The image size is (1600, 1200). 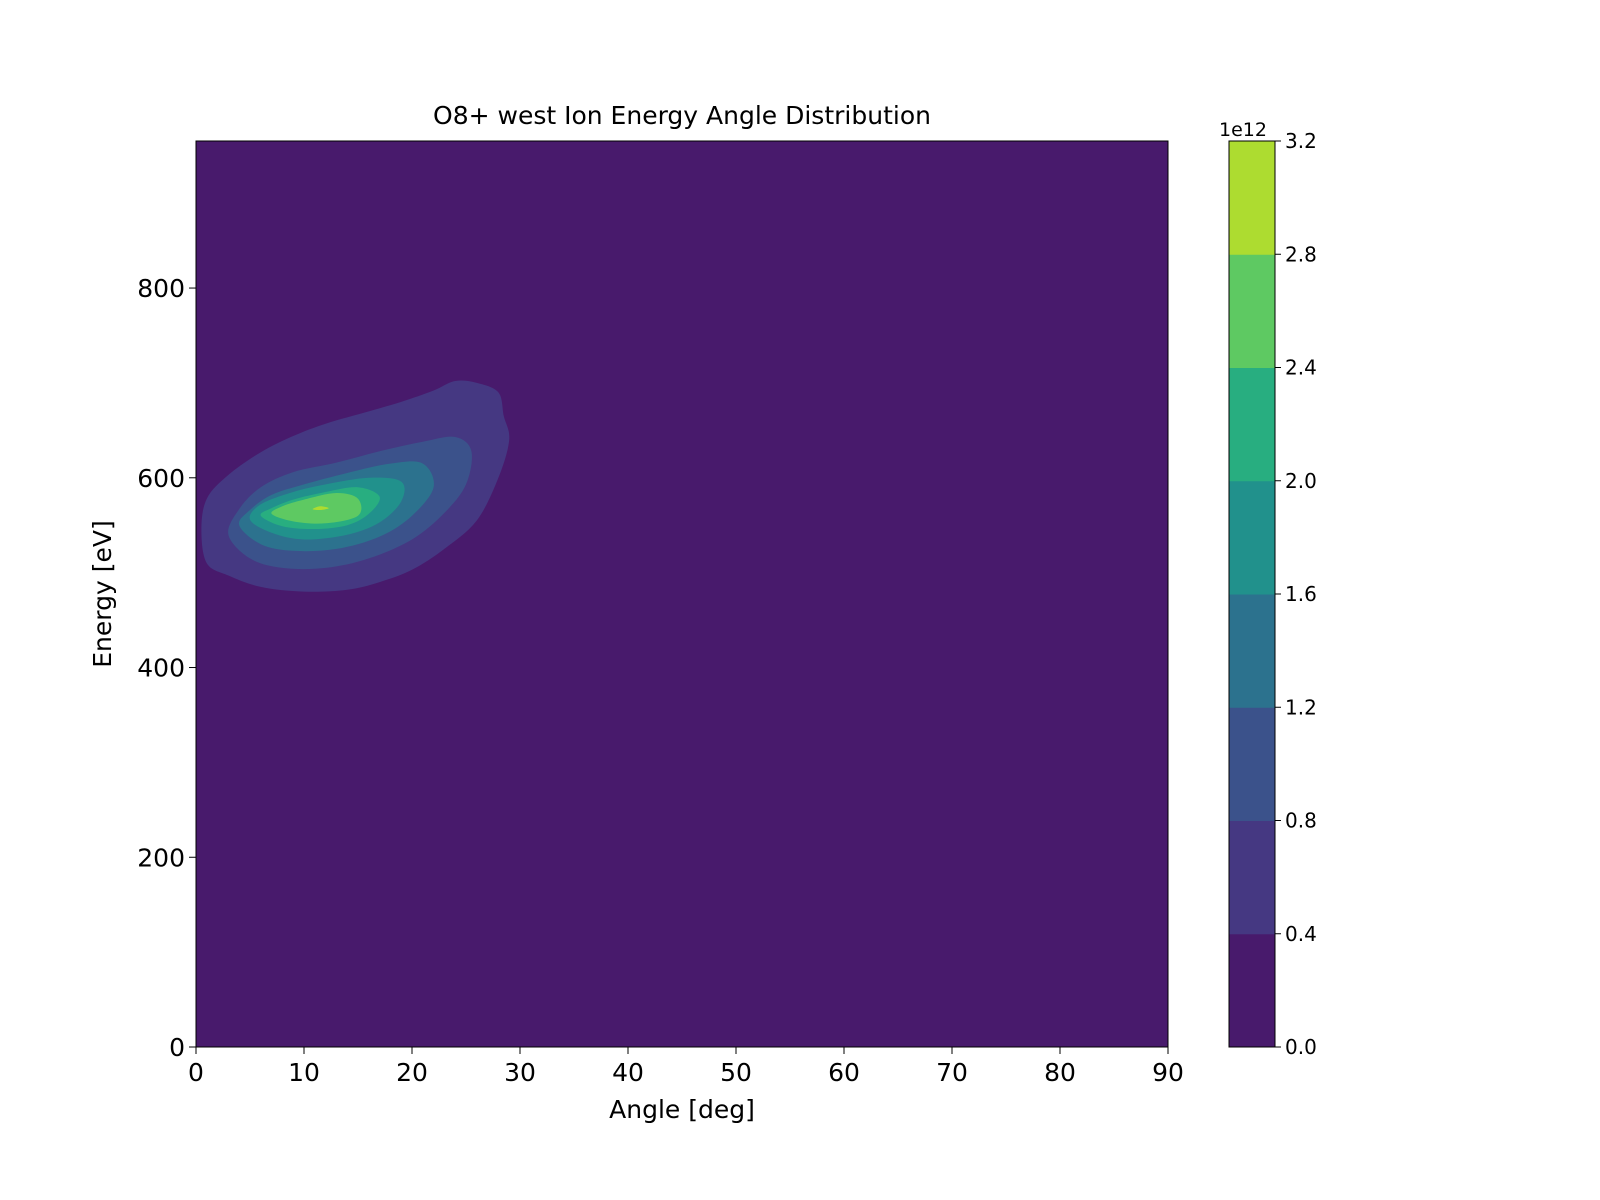 I want to click on y-axis-label: Energy [eV], so click(x=102, y=593).